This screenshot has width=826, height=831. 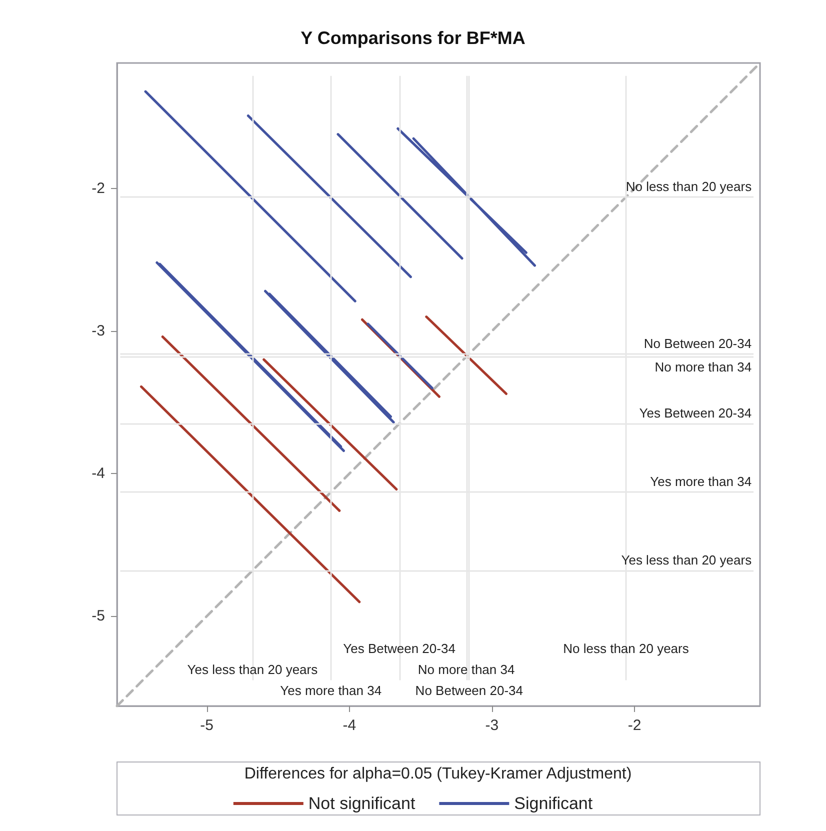 I want to click on x-tick-label: -3, so click(x=492, y=725).